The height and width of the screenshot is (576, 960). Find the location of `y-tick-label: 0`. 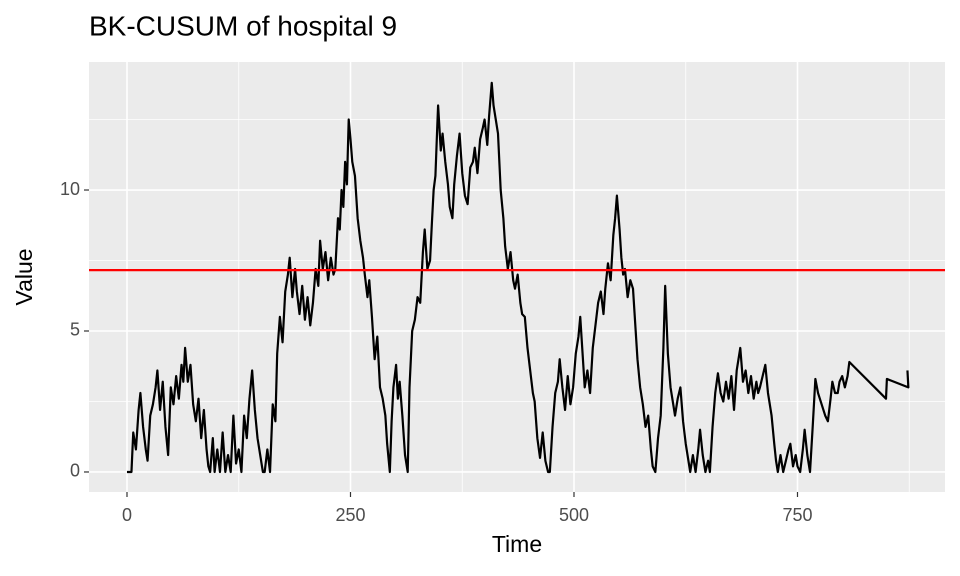

y-tick-label: 0 is located at coordinates (75, 471).